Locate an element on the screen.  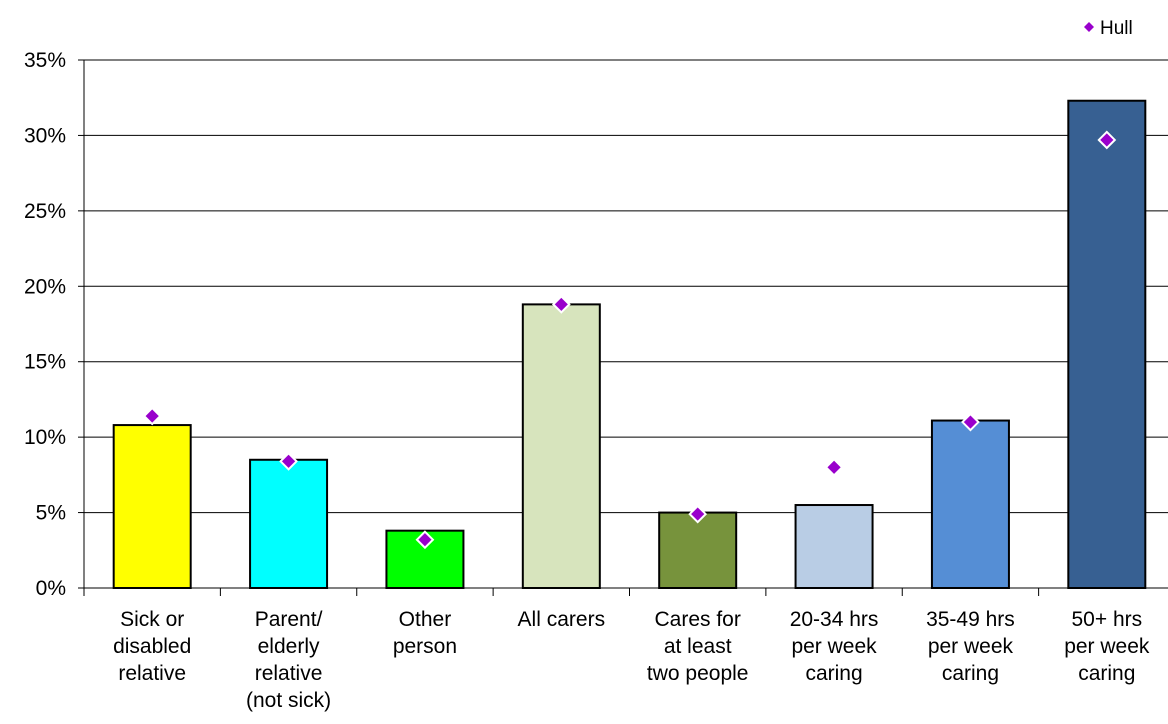
category-label: All carers is located at coordinates (562, 619).